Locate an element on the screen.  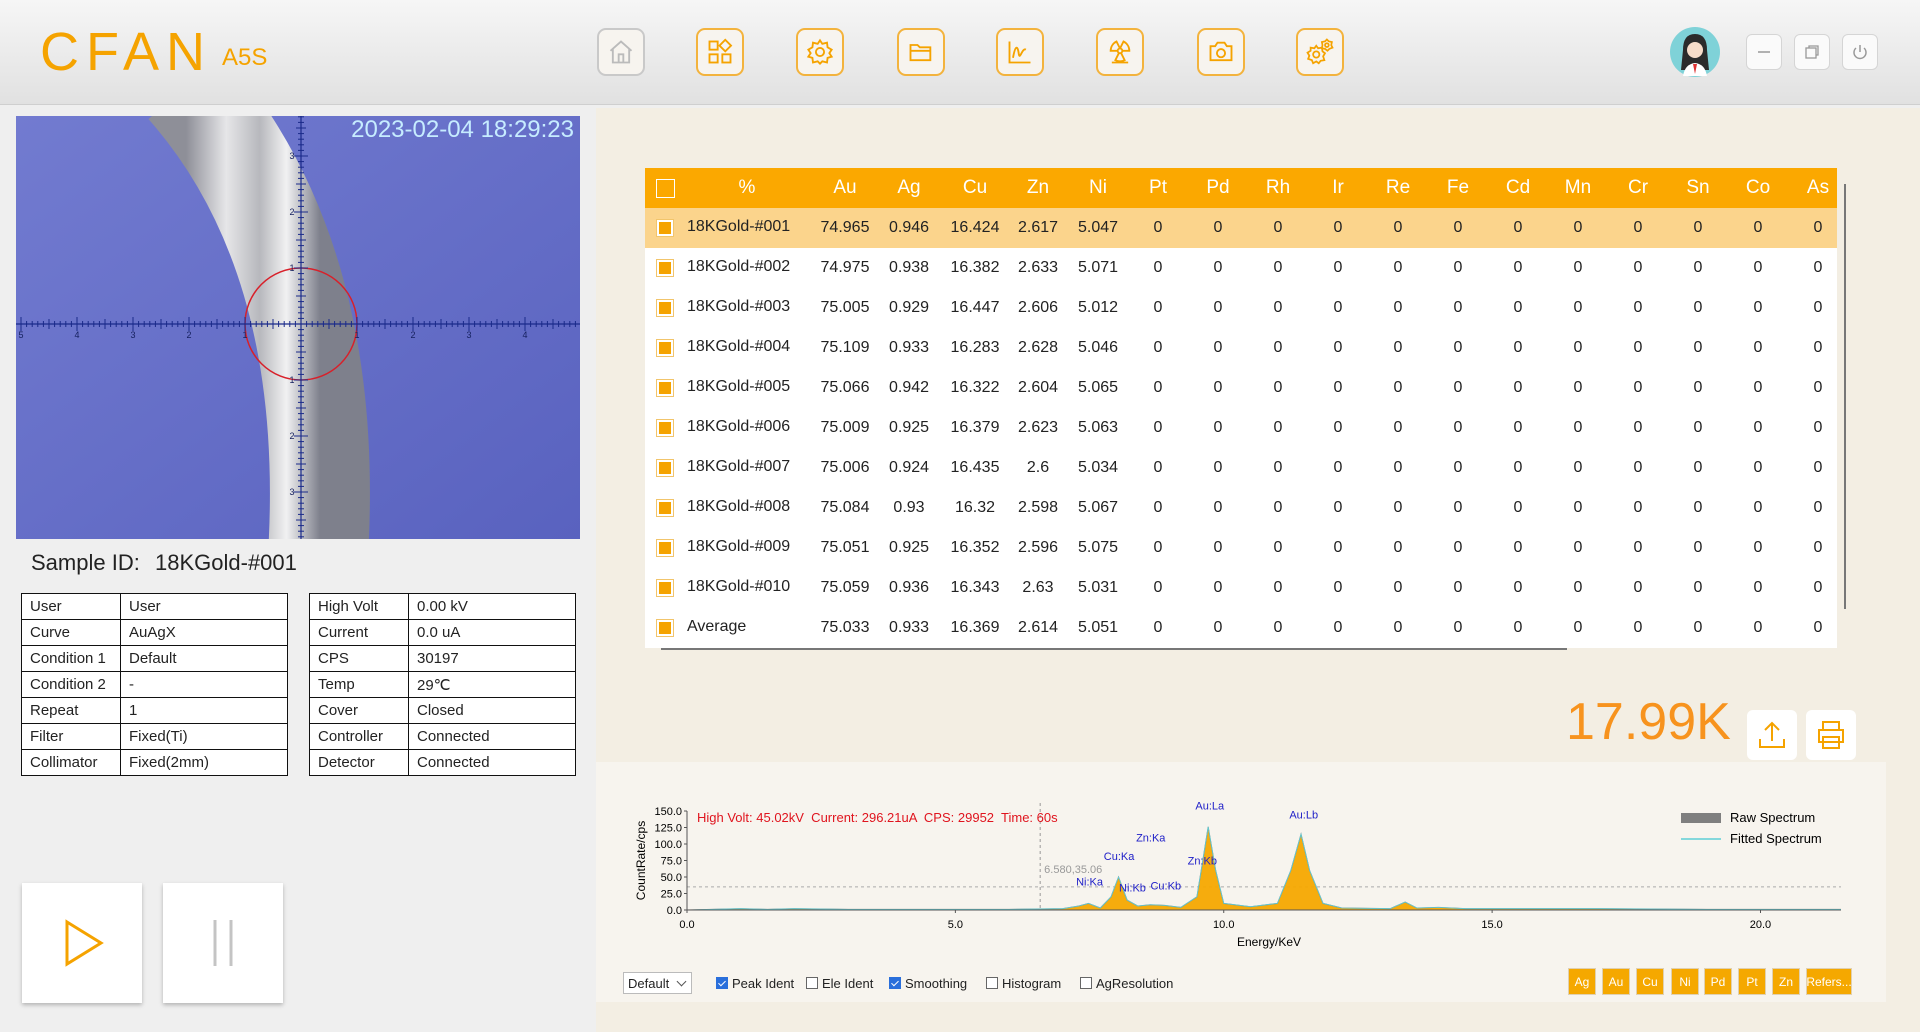
minimize-button is located at coordinates (1764, 52).